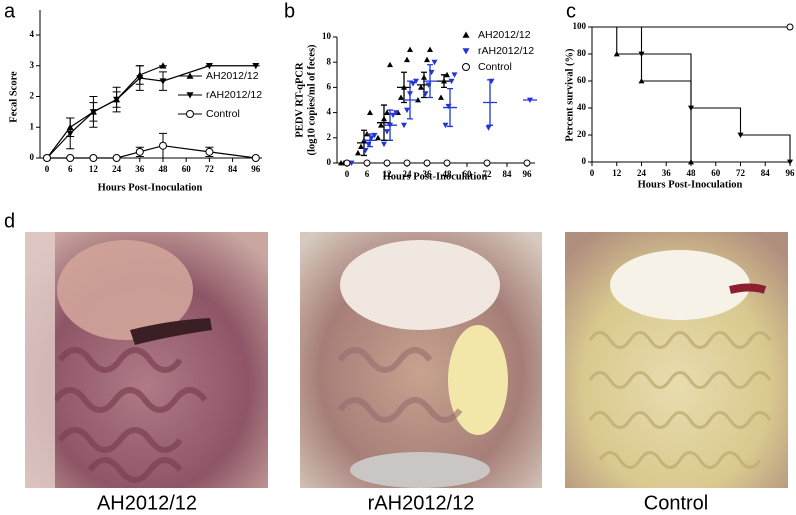 Image resolution: width=796 pixels, height=515 pixels. I want to click on y-tick-label: 40, so click(582, 107).